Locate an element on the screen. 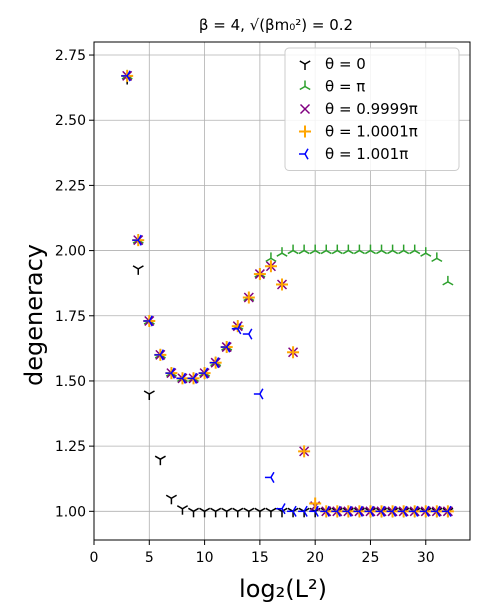  legend-label: θ = 1.0001π is located at coordinates (371, 132).